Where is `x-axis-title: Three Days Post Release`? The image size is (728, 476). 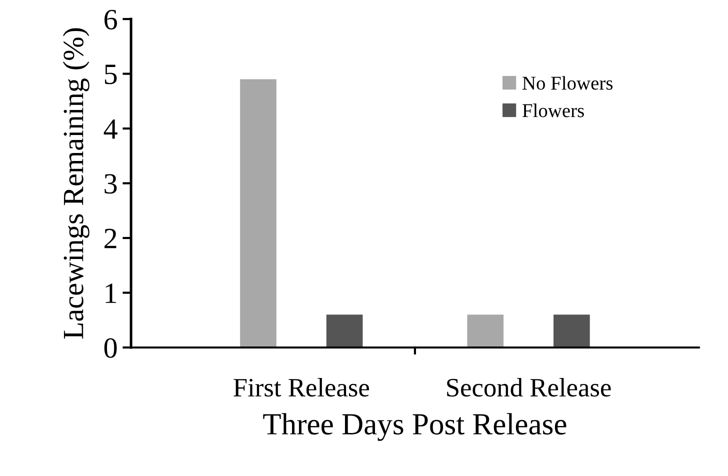
x-axis-title: Three Days Post Release is located at coordinates (414, 427).